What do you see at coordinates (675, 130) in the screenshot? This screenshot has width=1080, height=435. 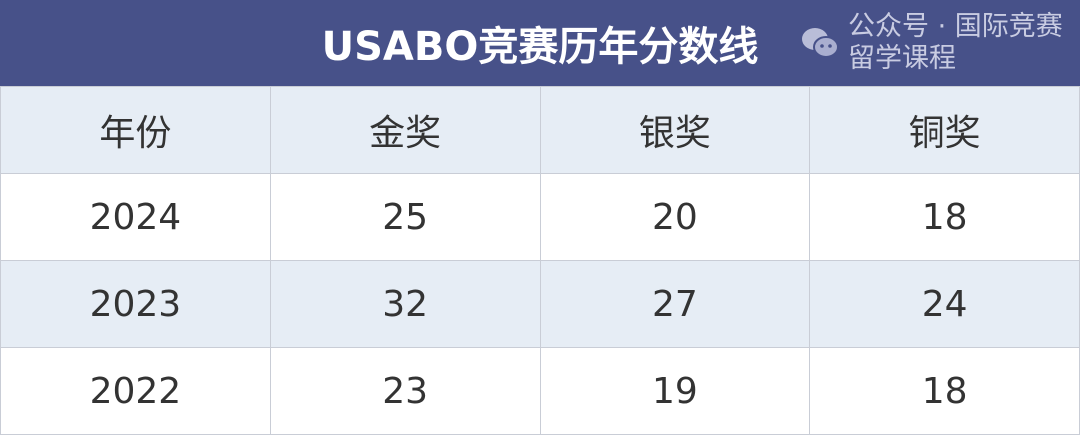 I see `header-silver: 银奖` at bounding box center [675, 130].